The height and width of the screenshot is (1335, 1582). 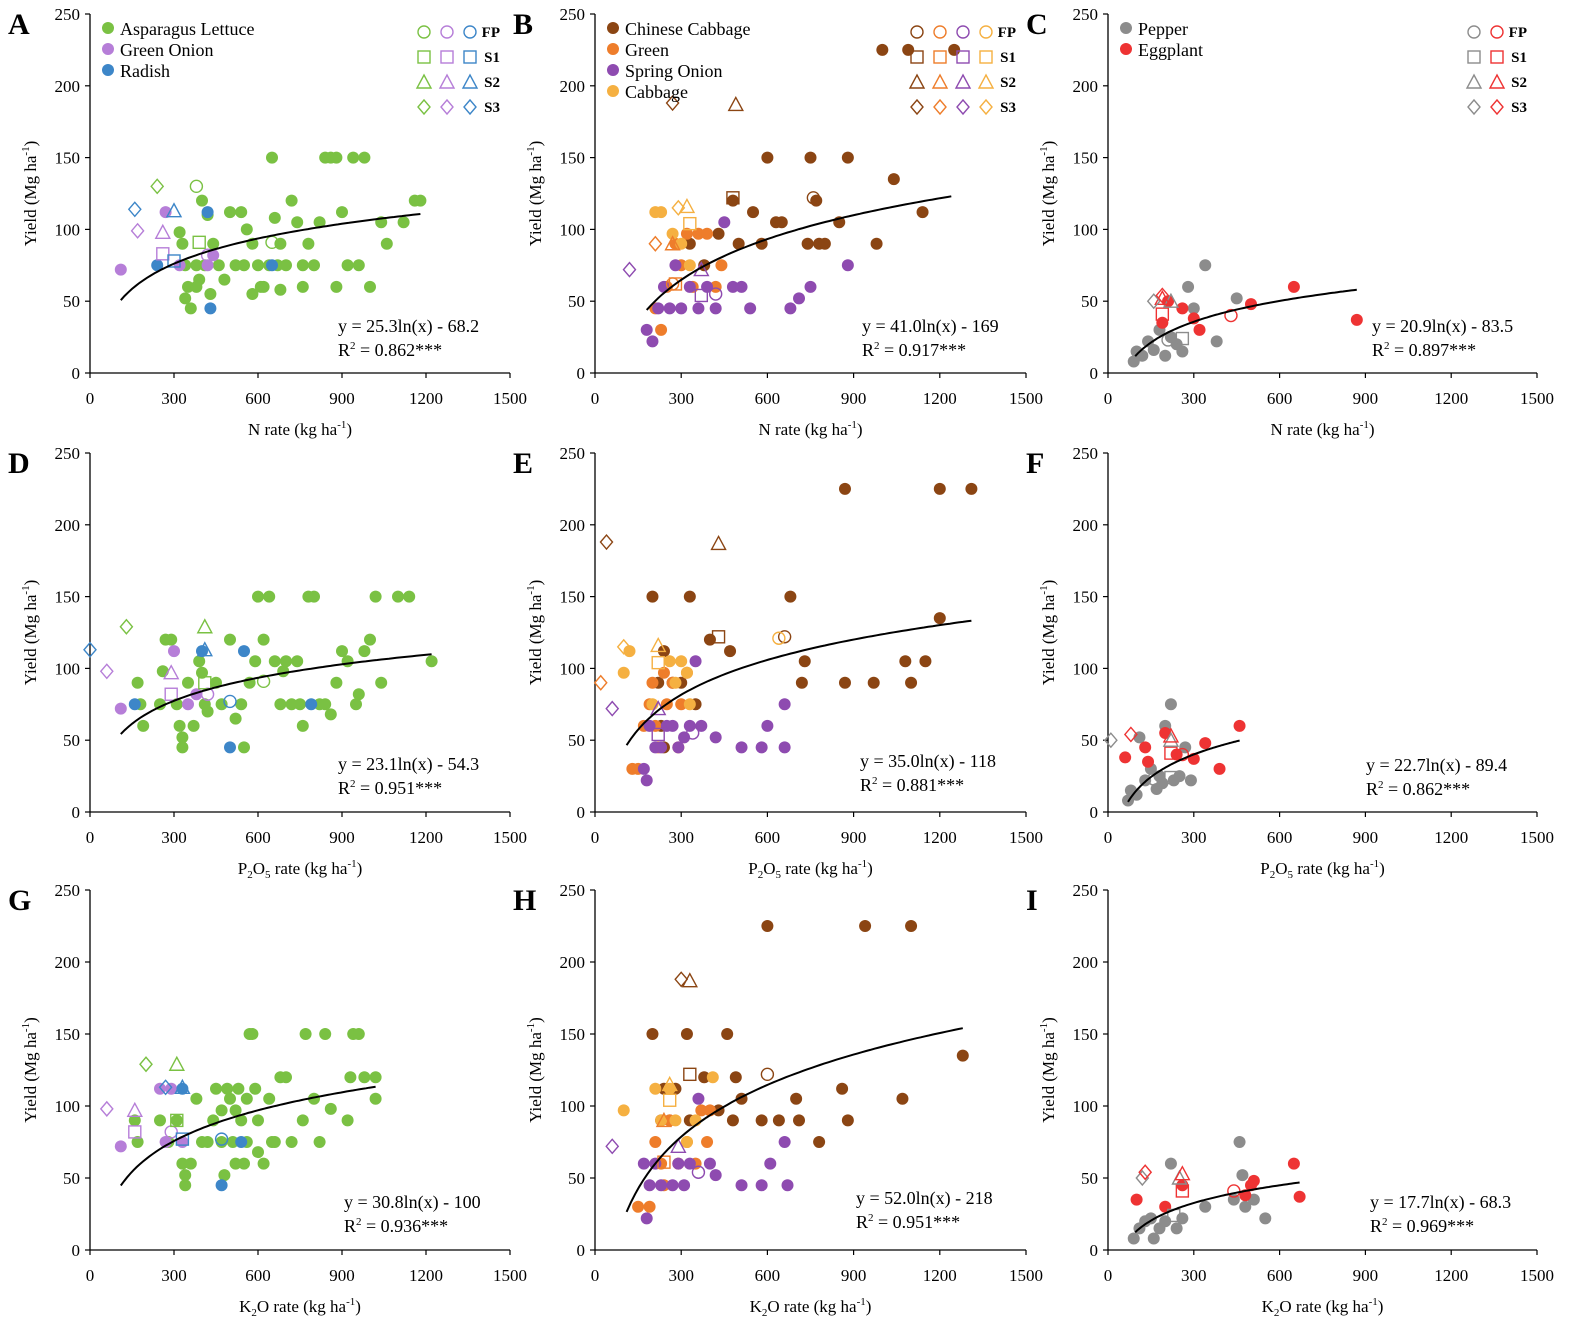 What do you see at coordinates (1007, 33) in the screenshot?
I see `treatment-key-label: FP` at bounding box center [1007, 33].